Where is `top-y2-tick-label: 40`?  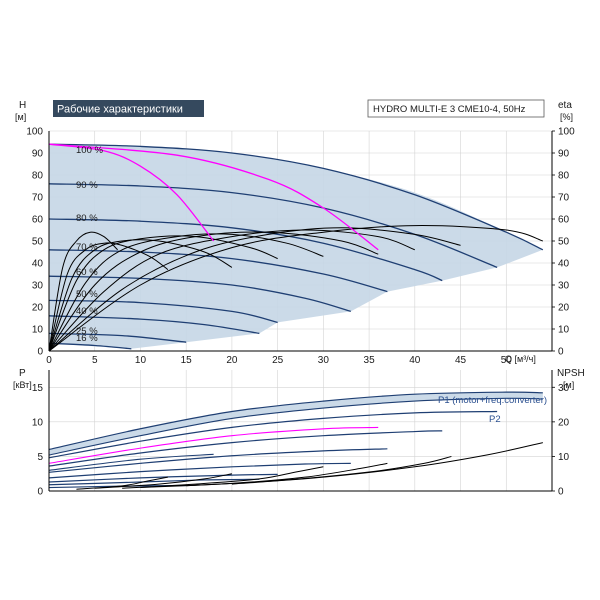 top-y2-tick-label: 40 is located at coordinates (564, 264).